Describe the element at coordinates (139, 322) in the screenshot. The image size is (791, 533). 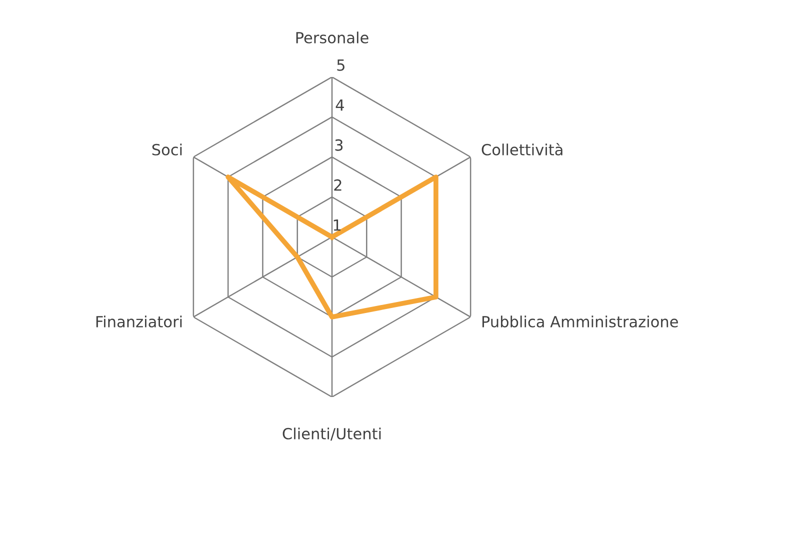
I see `spoke-label: Finanziatori` at that location.